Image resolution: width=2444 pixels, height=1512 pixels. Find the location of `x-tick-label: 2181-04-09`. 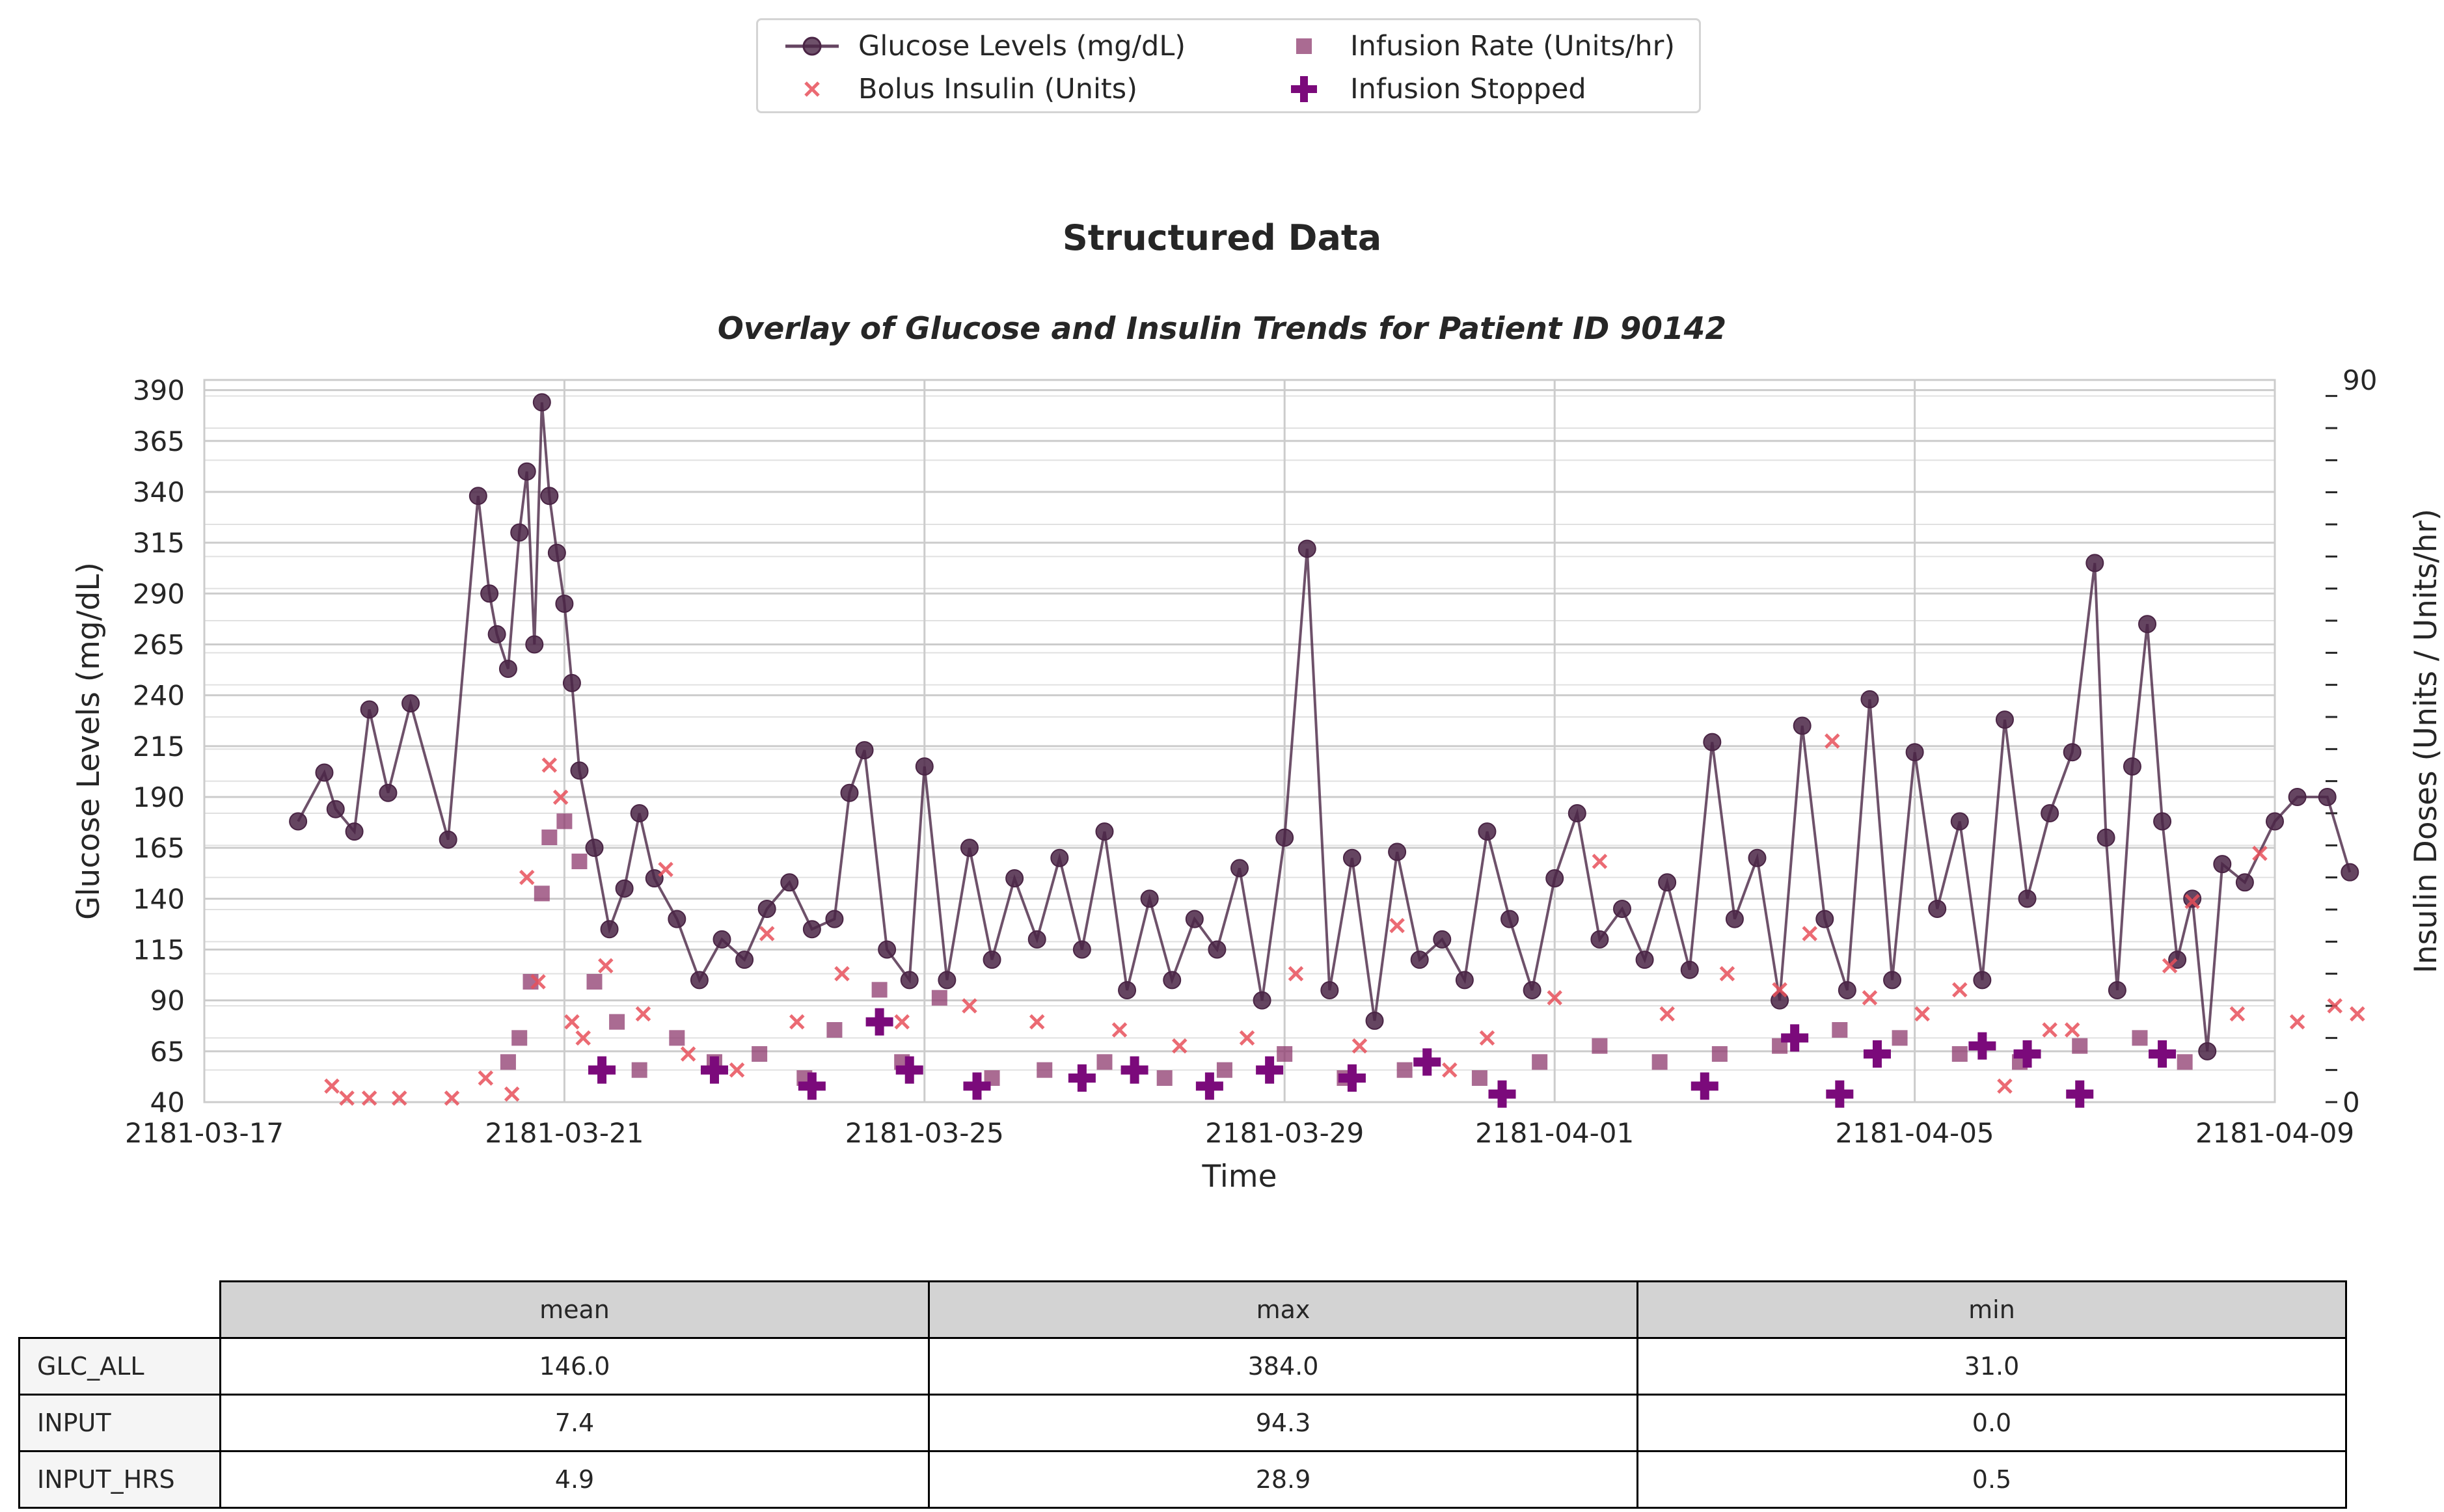

x-tick-label: 2181-04-09 is located at coordinates (2274, 1133).